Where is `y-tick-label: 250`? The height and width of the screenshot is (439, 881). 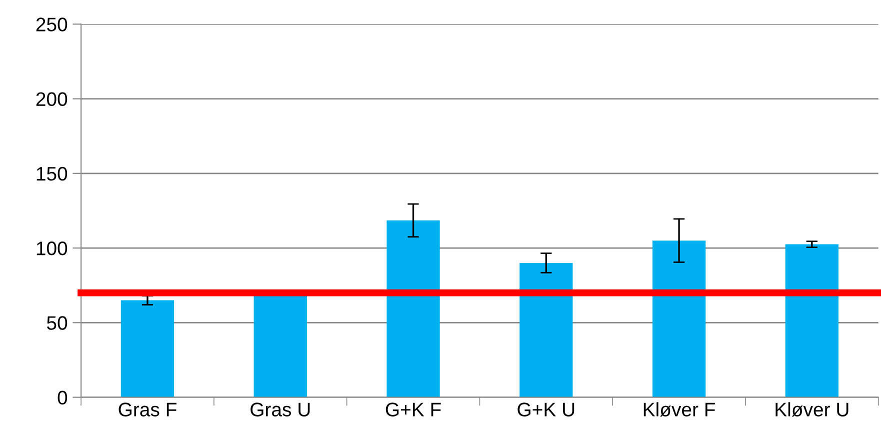 y-tick-label: 250 is located at coordinates (52, 25).